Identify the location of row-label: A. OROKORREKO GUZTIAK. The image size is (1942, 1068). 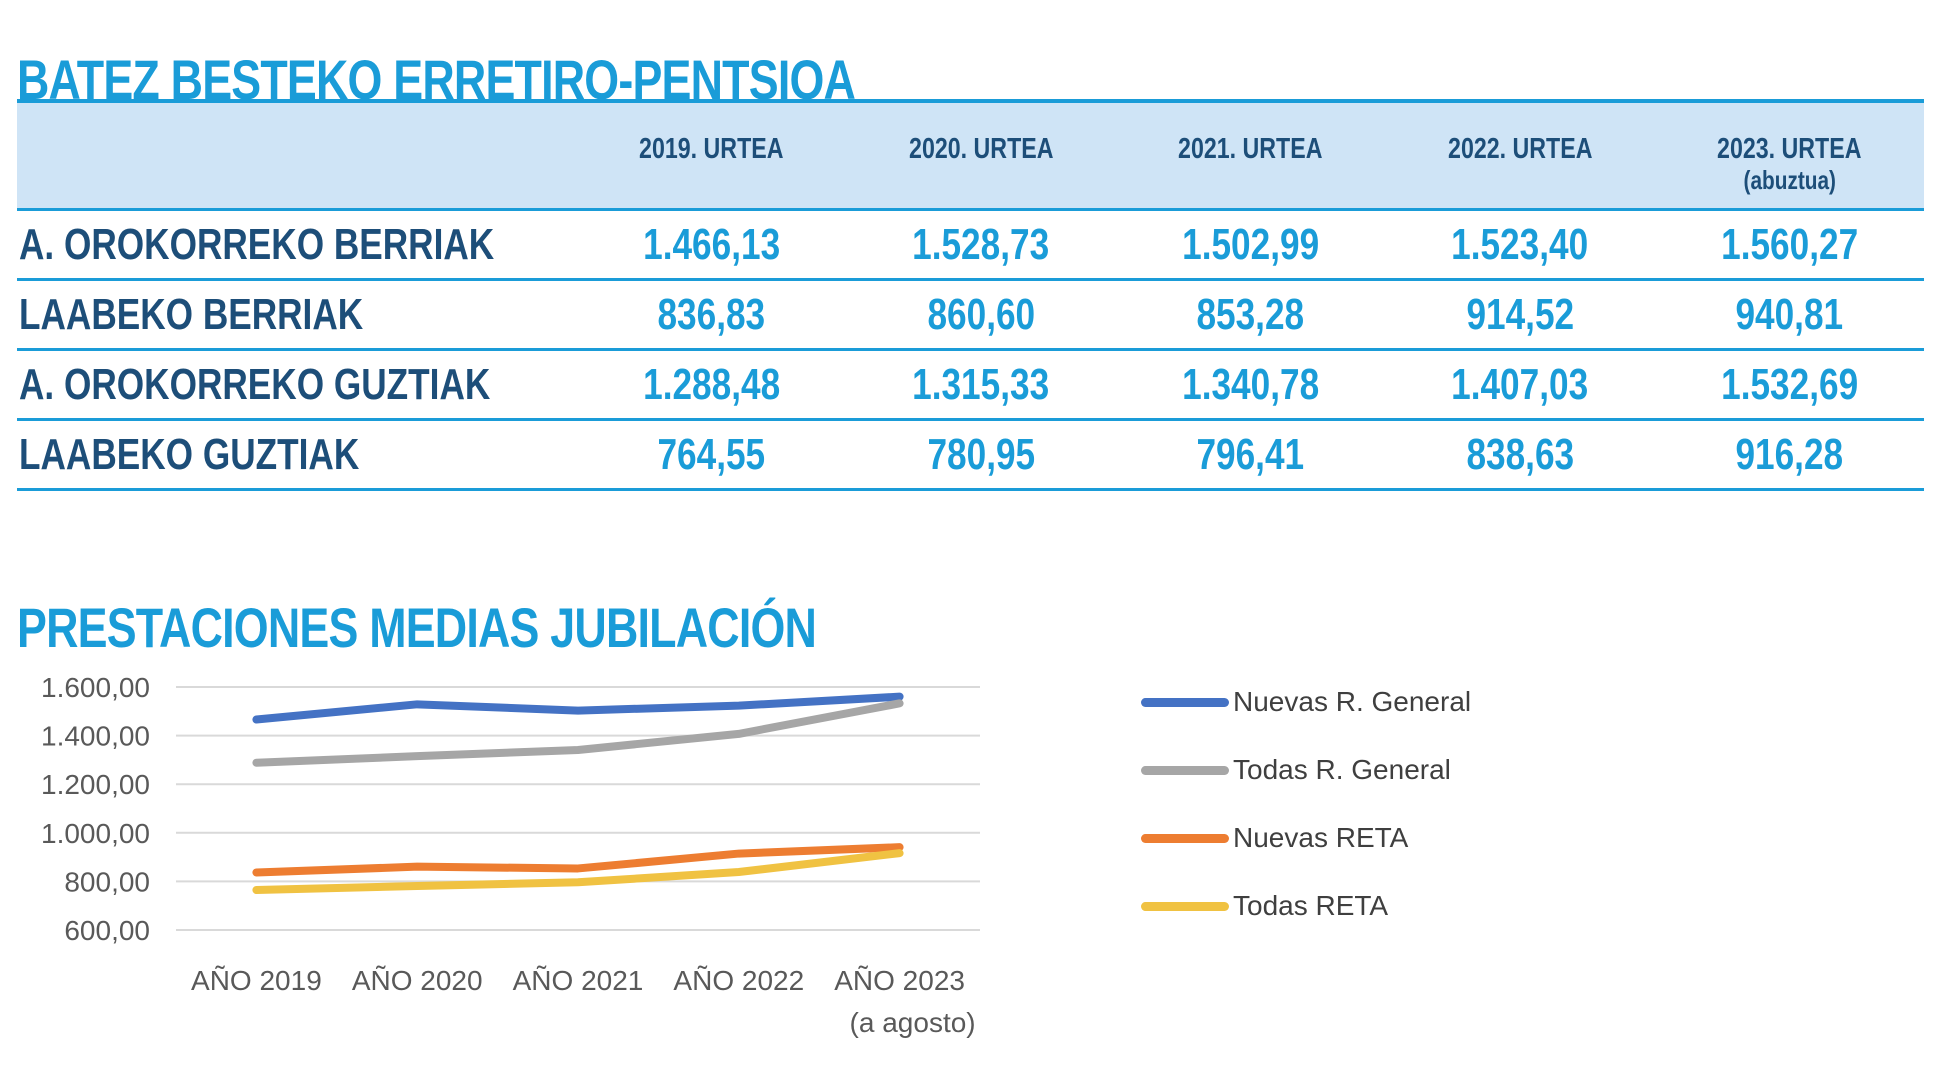
(255, 384).